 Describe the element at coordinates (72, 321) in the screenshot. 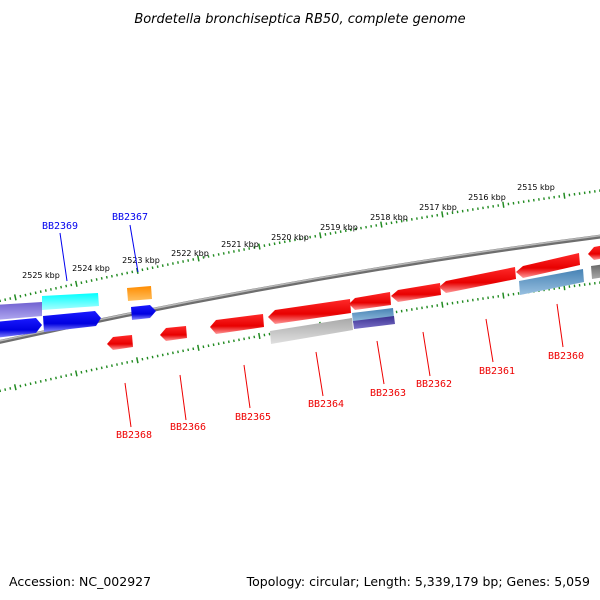

I see `gene-arrow-bb2369` at that location.